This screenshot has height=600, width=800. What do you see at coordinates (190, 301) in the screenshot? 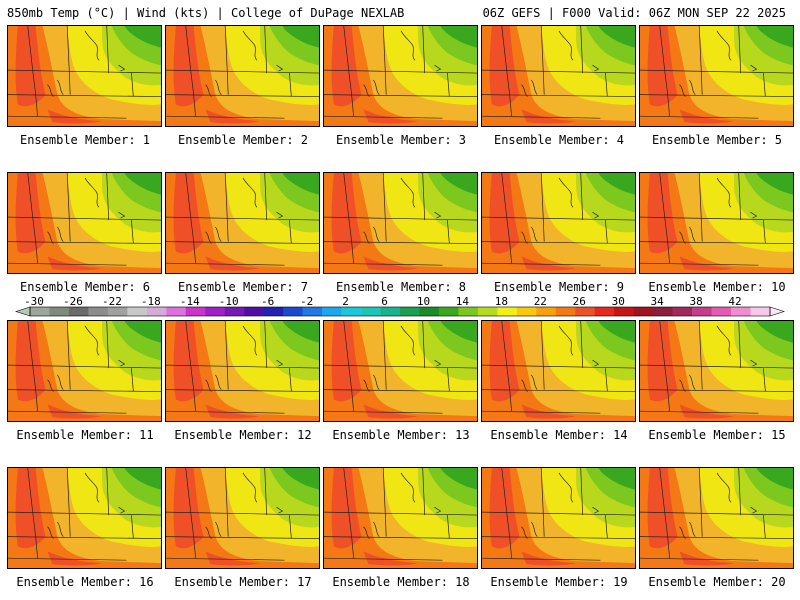
I see `colorbar-tick-label: -14` at bounding box center [190, 301].